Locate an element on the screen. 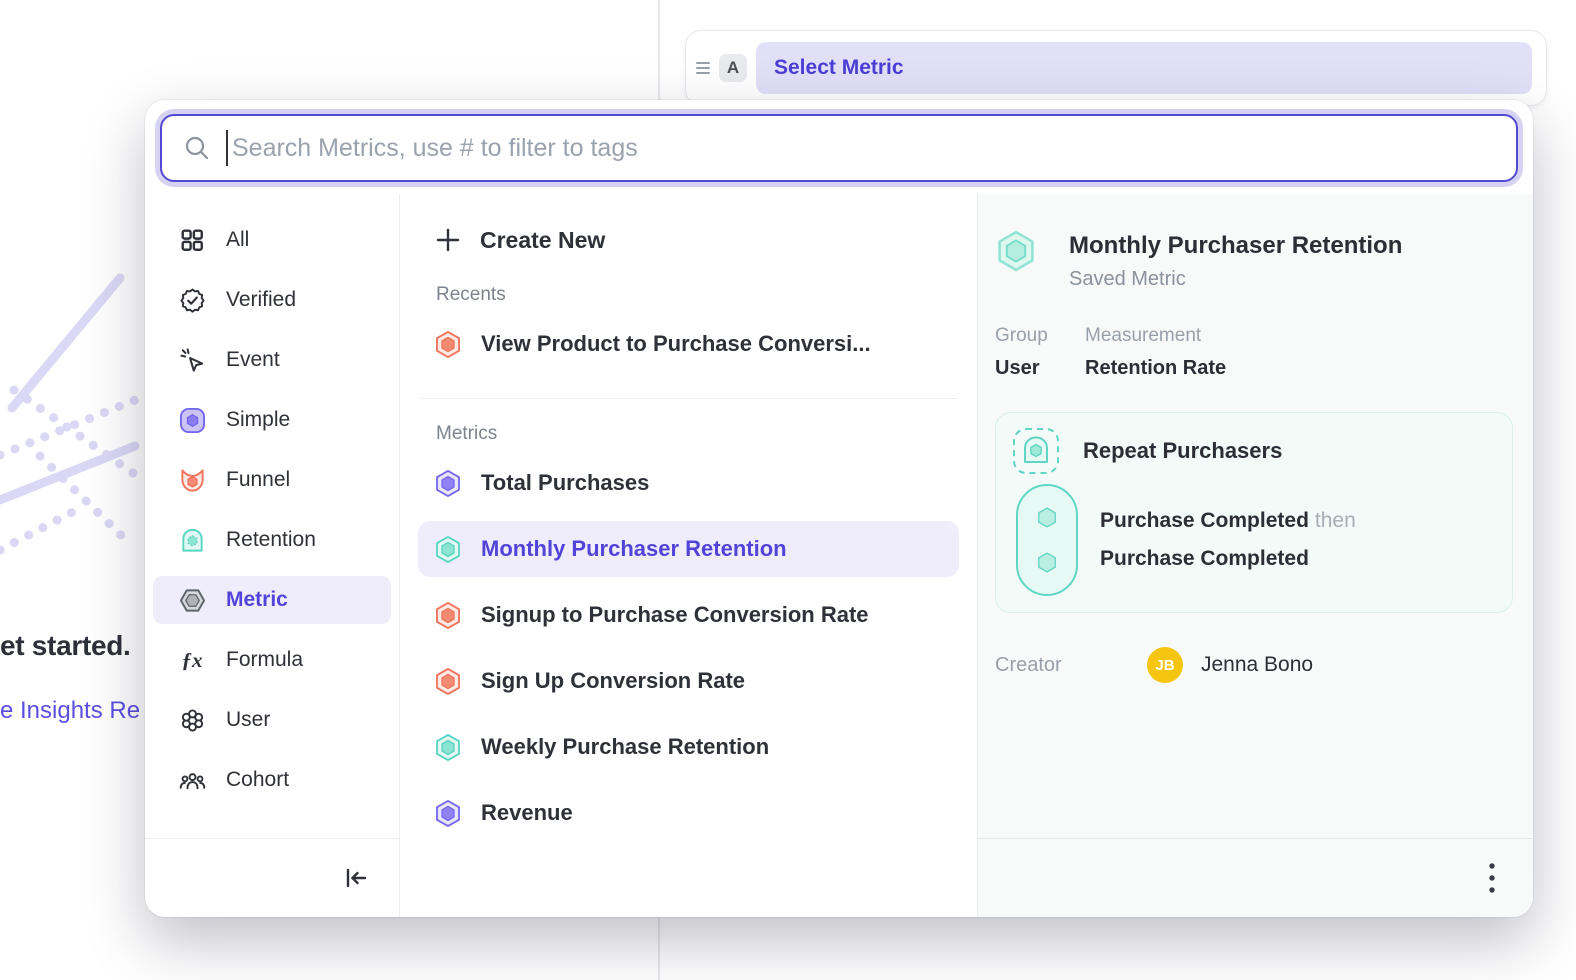  metric-row: Sign Up Conversion Rate is located at coordinates (688, 681).